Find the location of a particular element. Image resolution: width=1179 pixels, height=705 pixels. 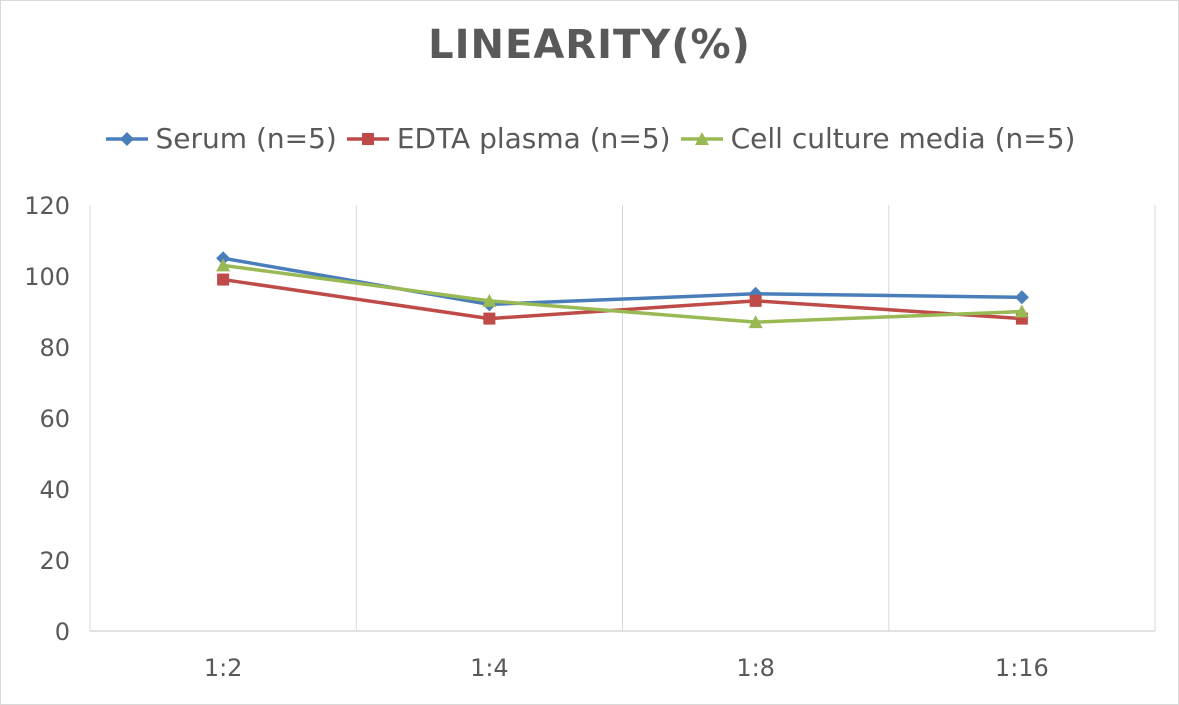

y-tick-label: 20 is located at coordinates (54, 561).